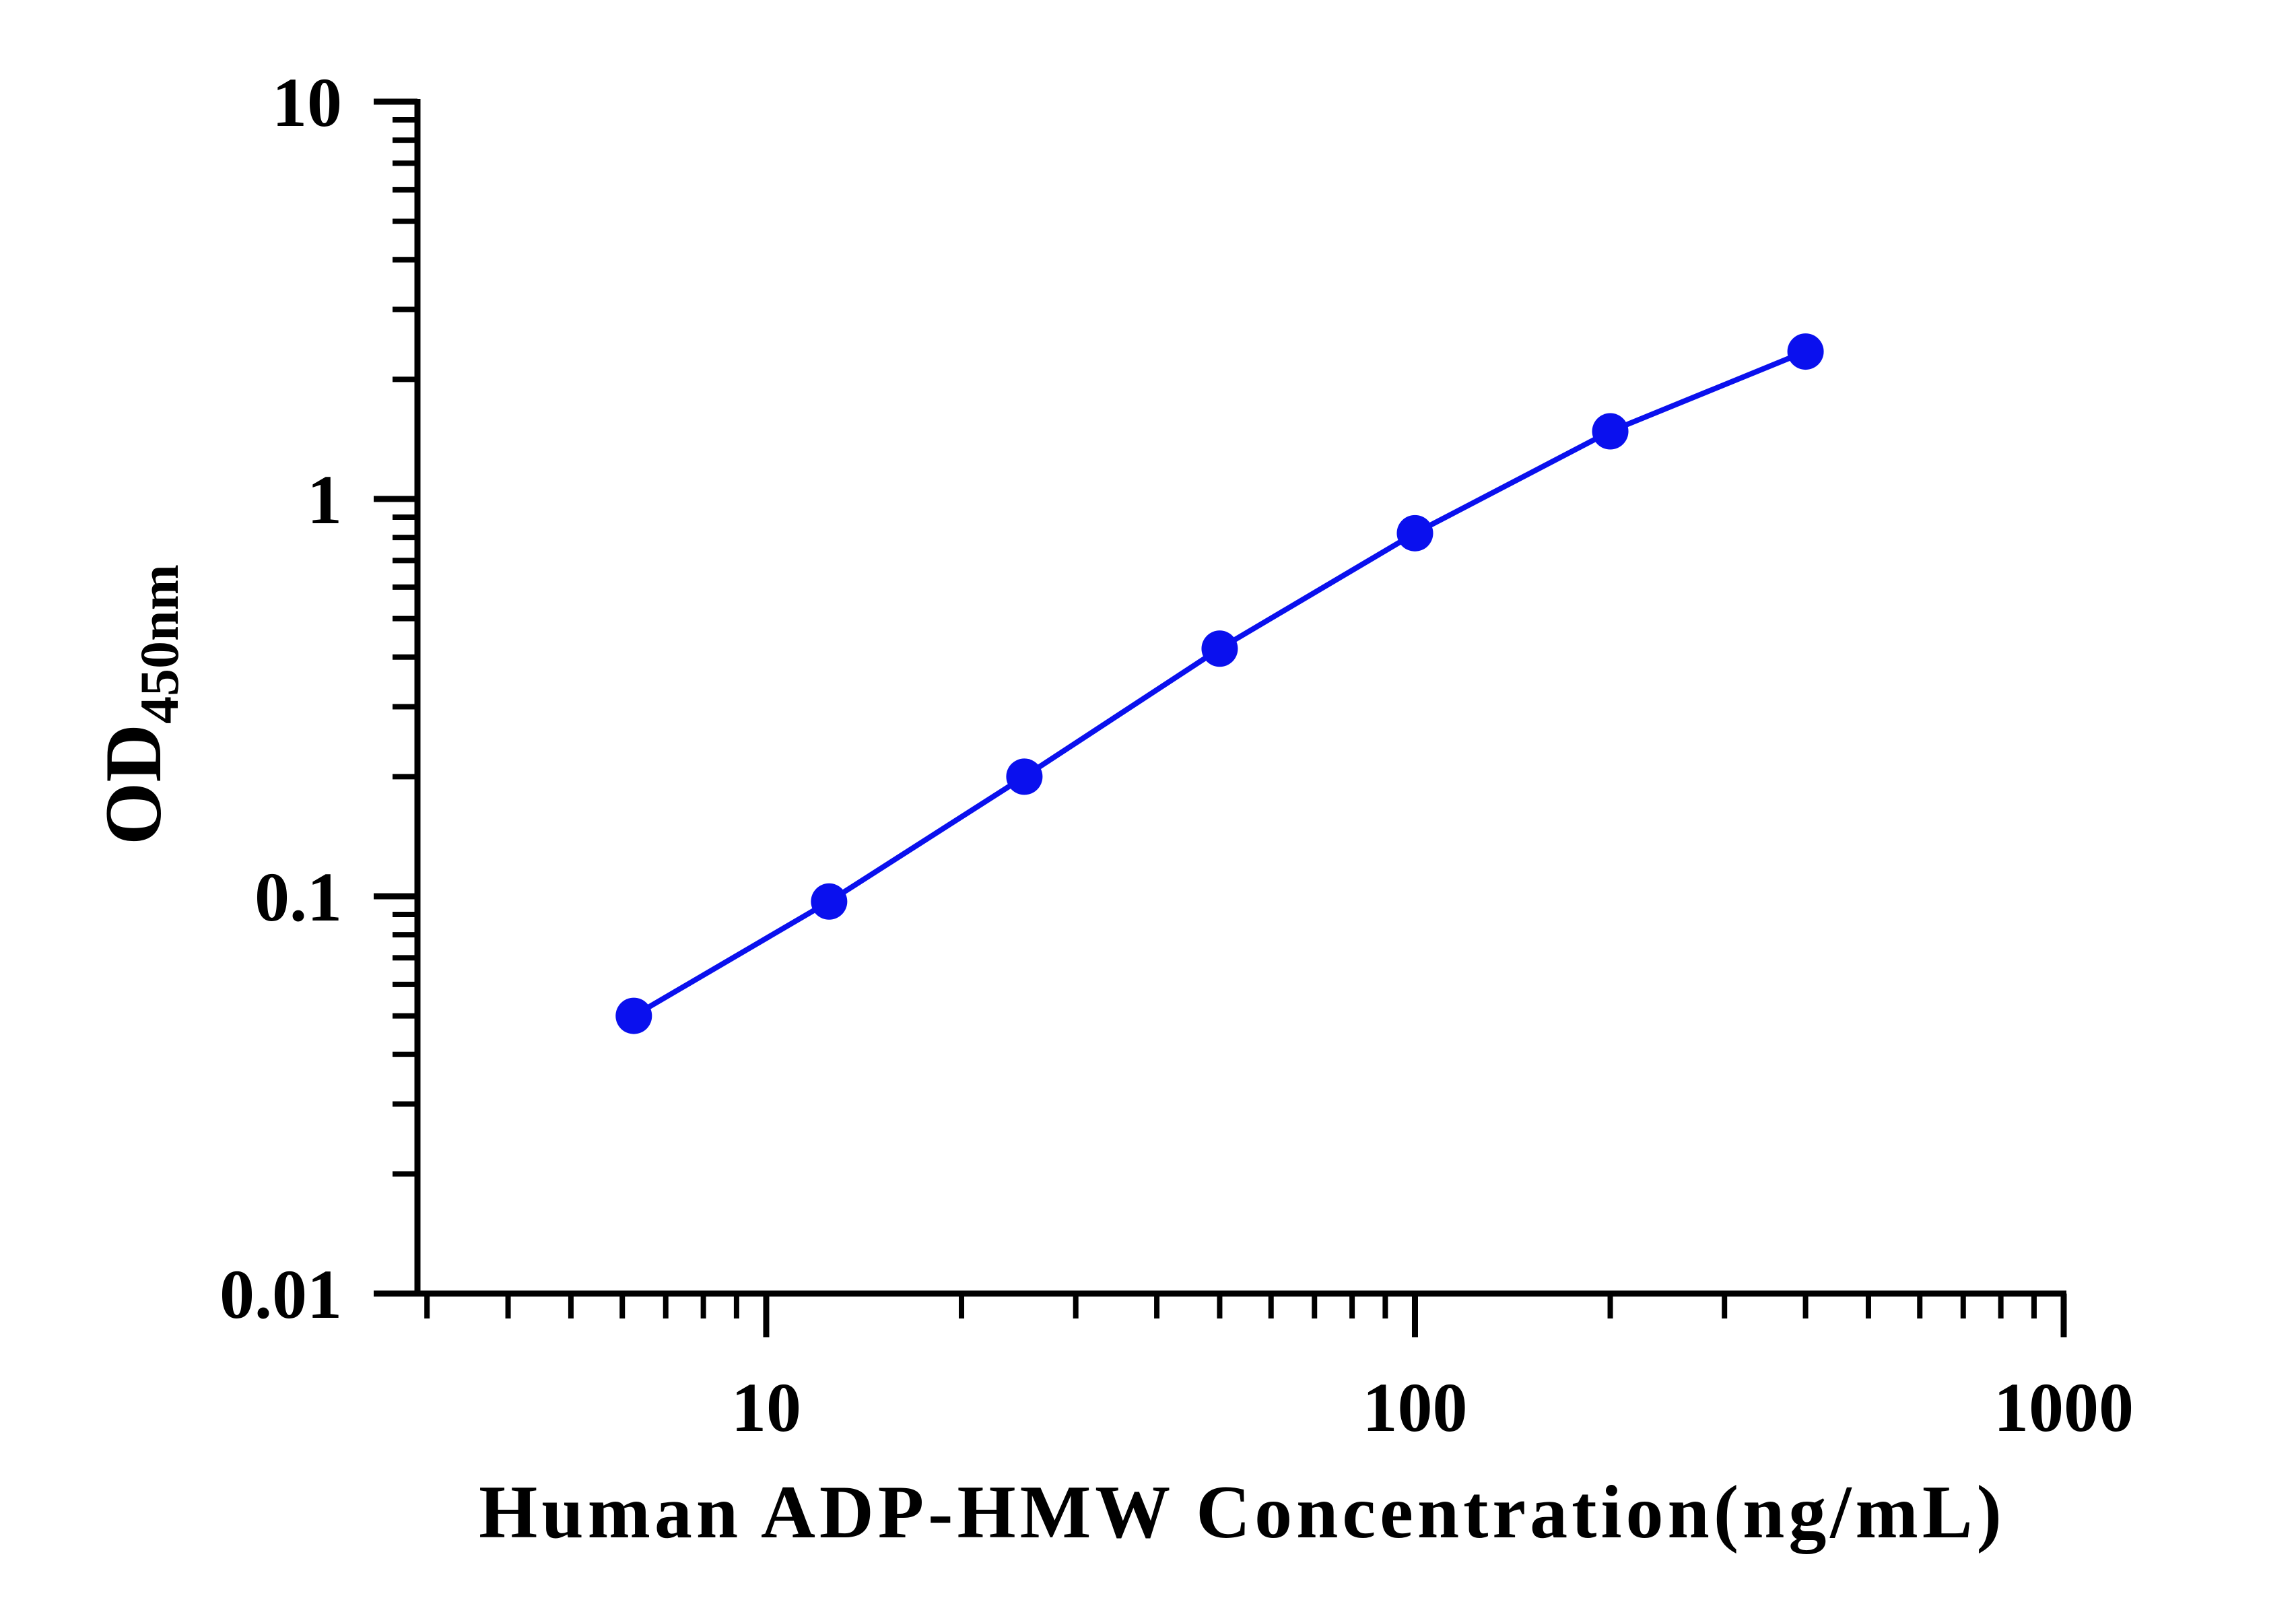 The height and width of the screenshot is (1604, 2296). Describe the element at coordinates (2064, 1407) in the screenshot. I see `x-tick-label: 1000` at that location.